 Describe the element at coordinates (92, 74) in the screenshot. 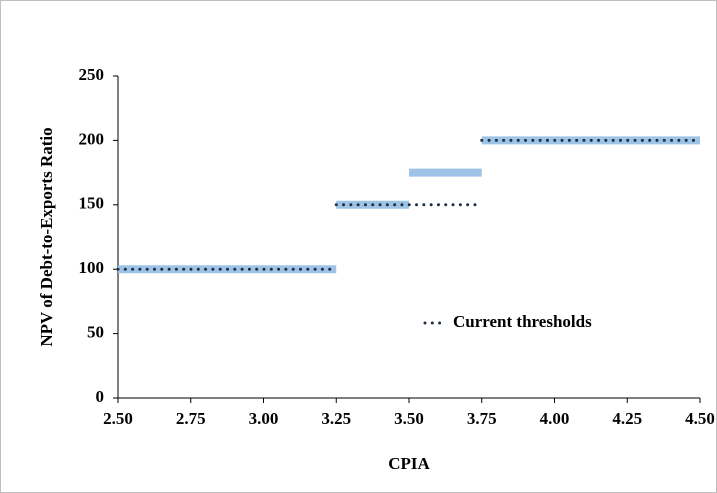

I see `y-tick-label: 250` at that location.